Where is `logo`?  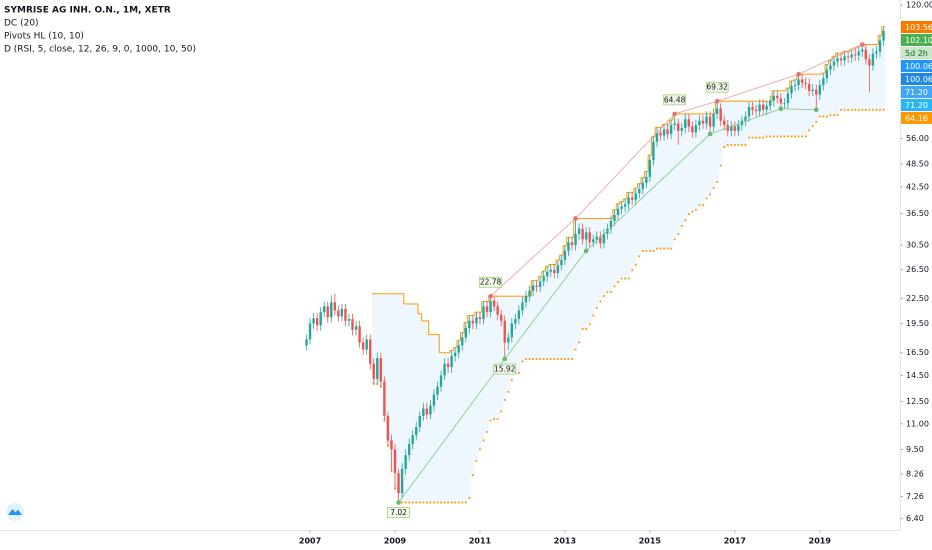 logo is located at coordinates (15, 512).